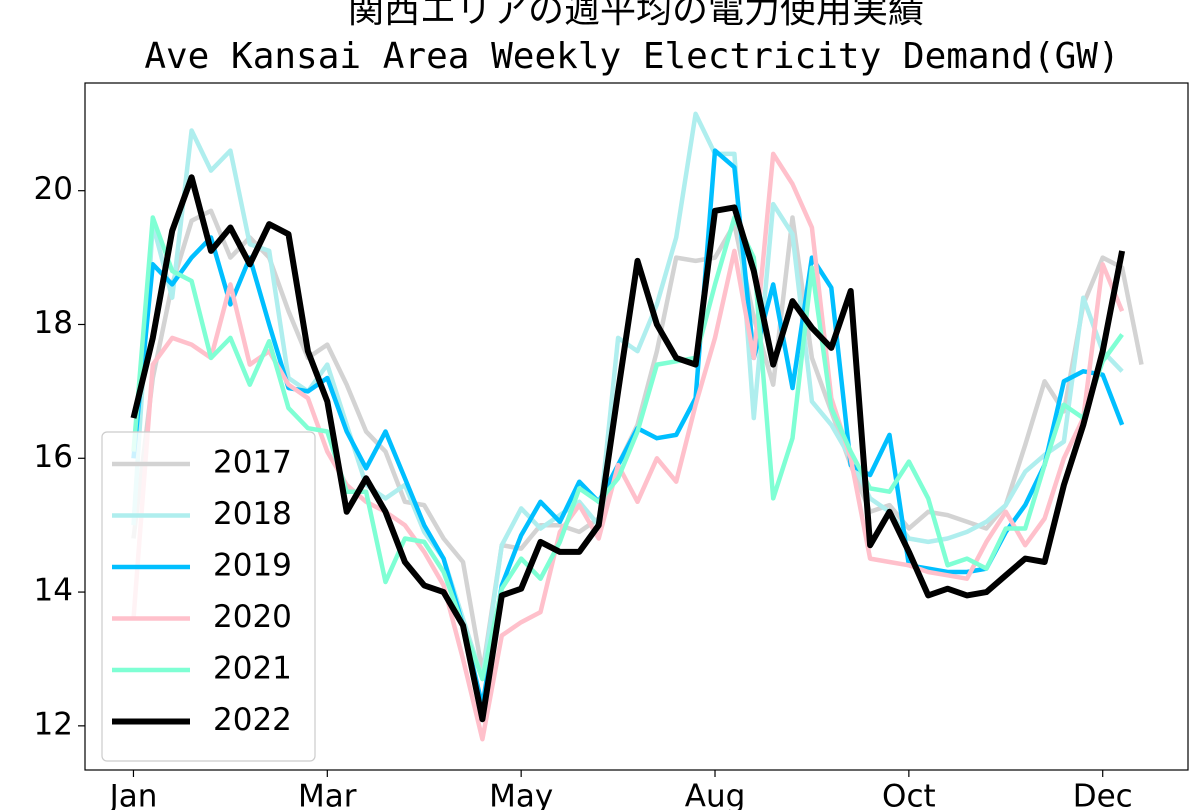 This screenshot has width=1200, height=810. I want to click on x-tick-label: Dec, so click(1103, 794).